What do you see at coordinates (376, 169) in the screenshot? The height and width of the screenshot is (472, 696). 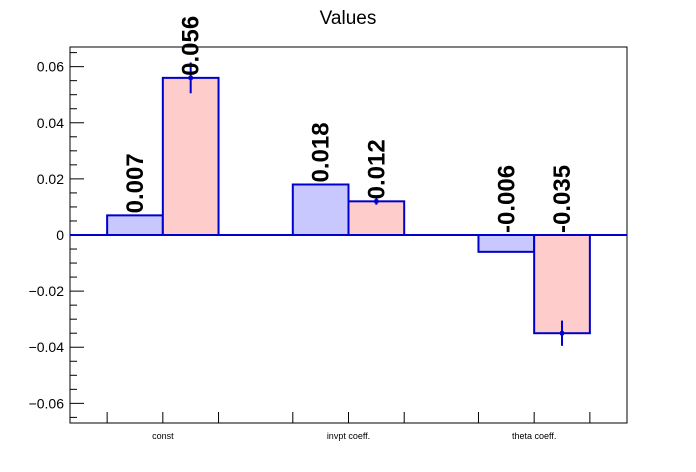 I see `data-label: 0.012` at bounding box center [376, 169].